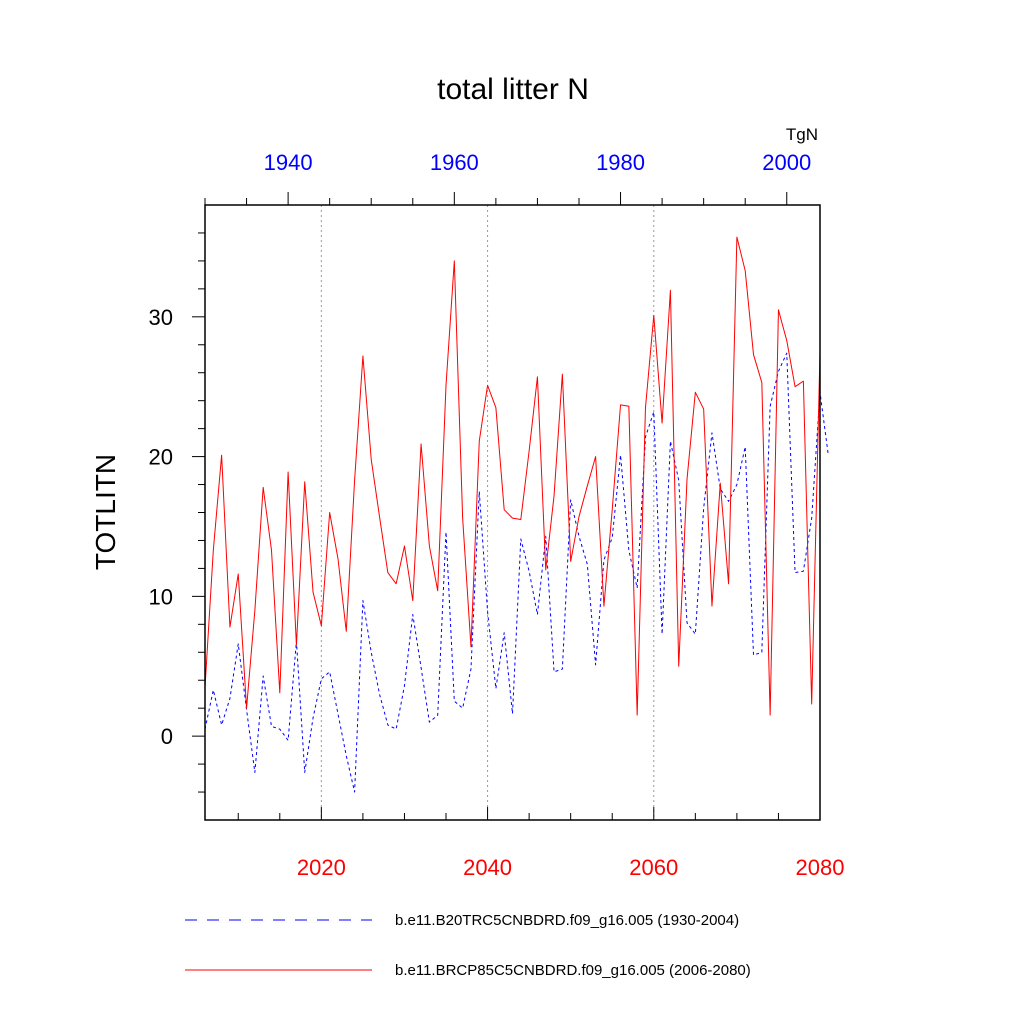 The image size is (1024, 1024). Describe the element at coordinates (786, 162) in the screenshot. I see `x-top-tick-label: 2000` at that location.